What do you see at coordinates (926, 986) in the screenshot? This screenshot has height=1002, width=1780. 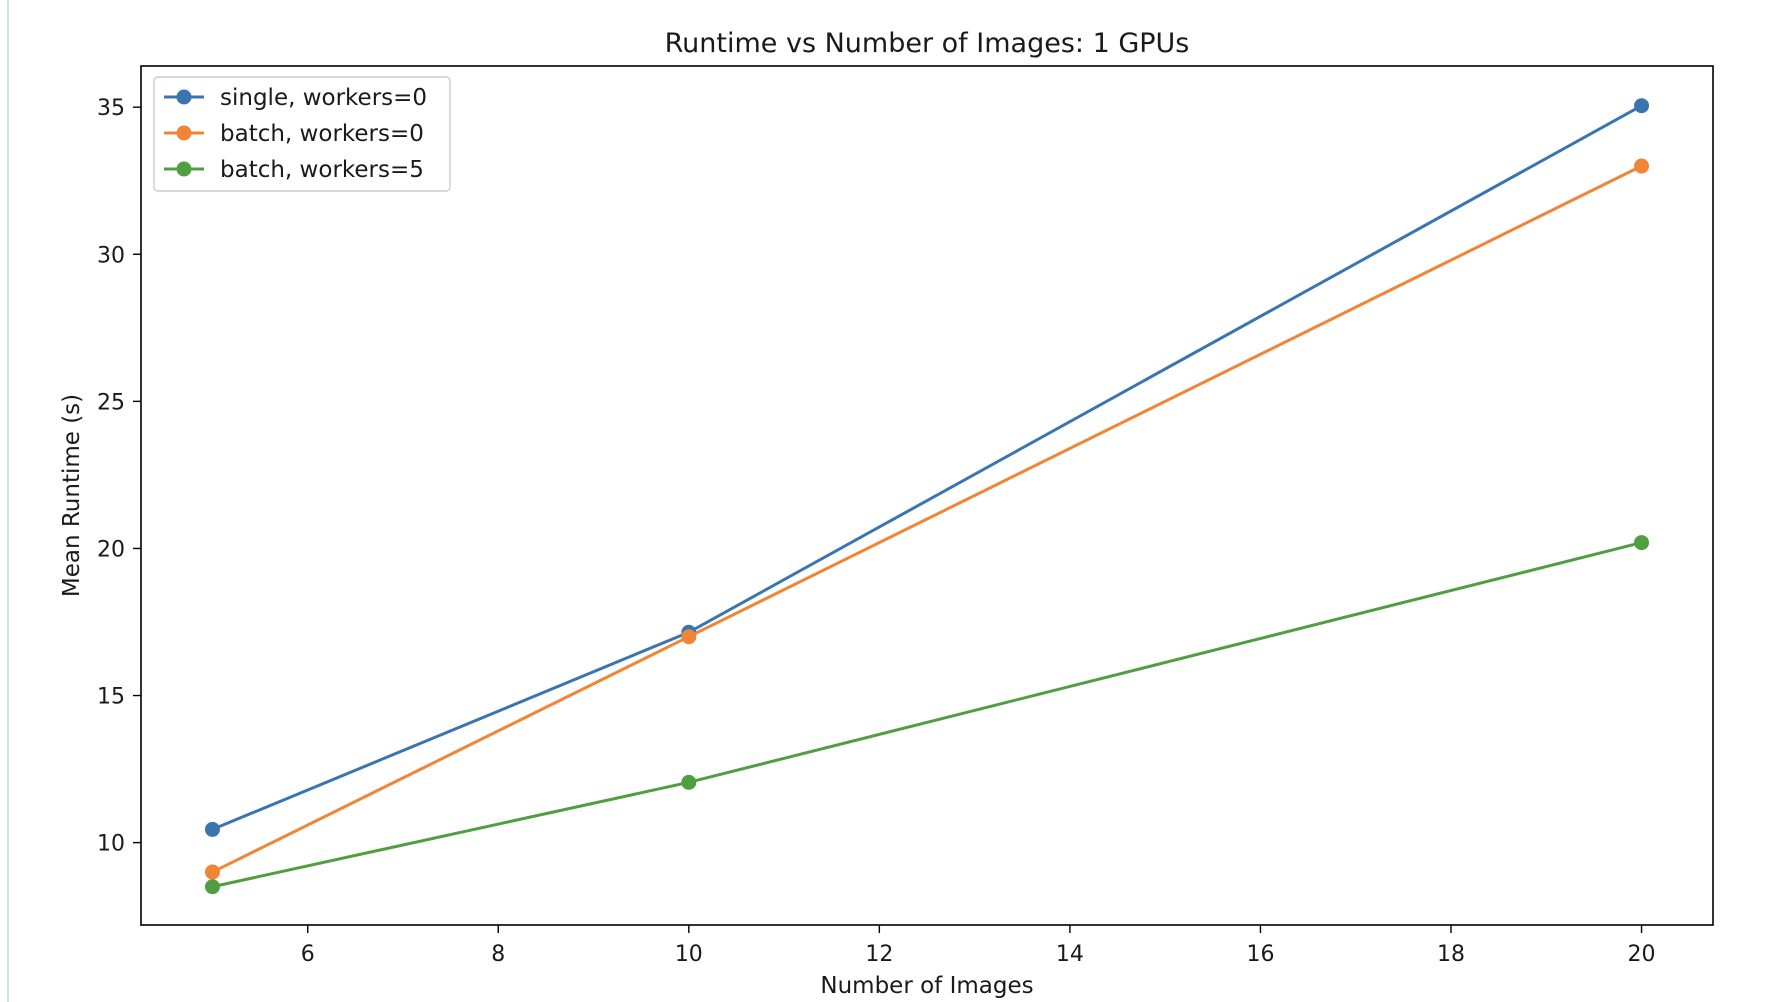 I see `x-axis-label: Number of Images` at bounding box center [926, 986].